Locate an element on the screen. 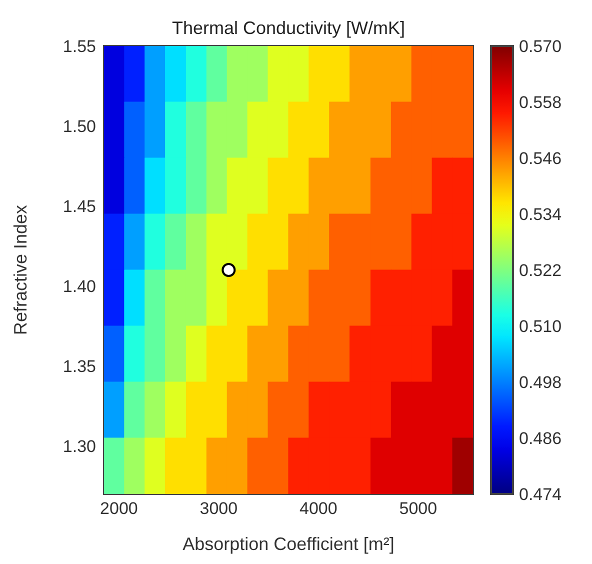 The width and height of the screenshot is (592, 564). x-tick-label: 3000 is located at coordinates (219, 508).